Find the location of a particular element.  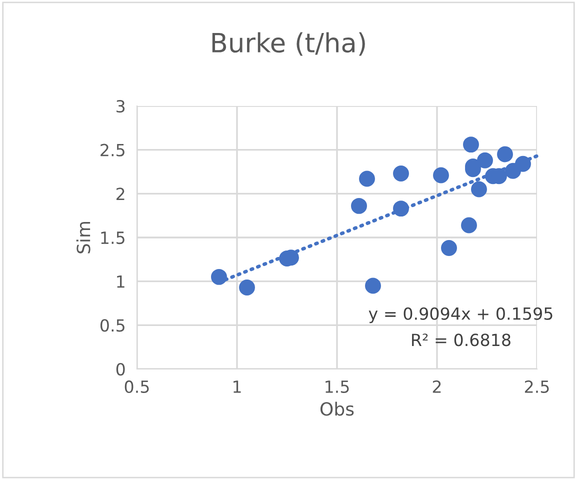

x-axis-title: Obs is located at coordinates (337, 409).